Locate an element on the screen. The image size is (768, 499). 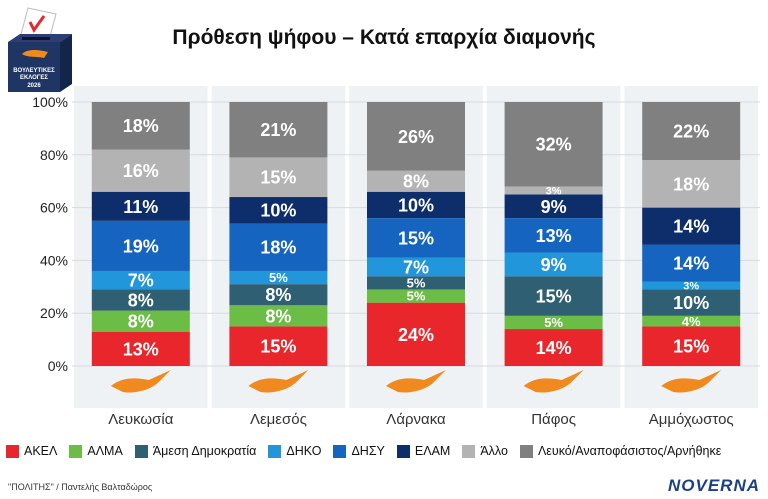
legend-label: ΕΛΑΜ is located at coordinates (432, 451).